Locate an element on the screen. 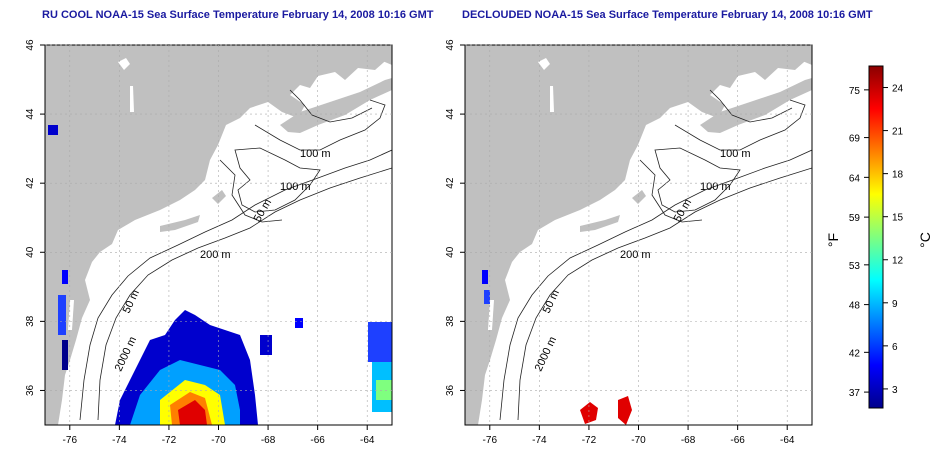 This screenshot has width=950, height=475. sst-patches is located at coordinates (557, 347).